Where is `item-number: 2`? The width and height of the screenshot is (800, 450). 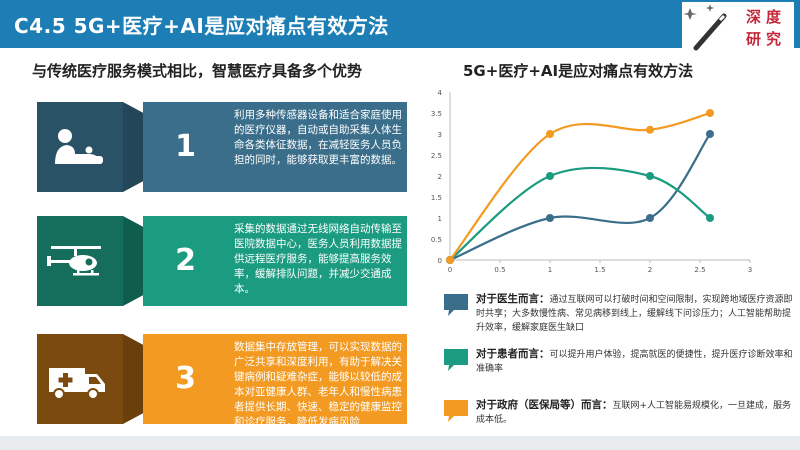
item-number: 2 is located at coordinates (185, 260).